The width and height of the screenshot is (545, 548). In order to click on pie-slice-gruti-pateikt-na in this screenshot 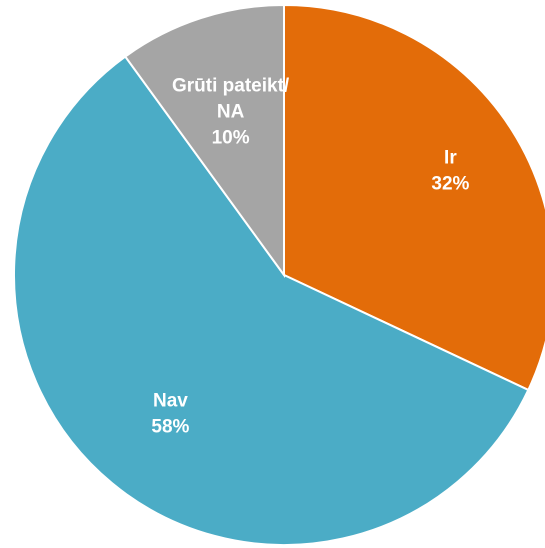, I will do `click(204, 141)`.